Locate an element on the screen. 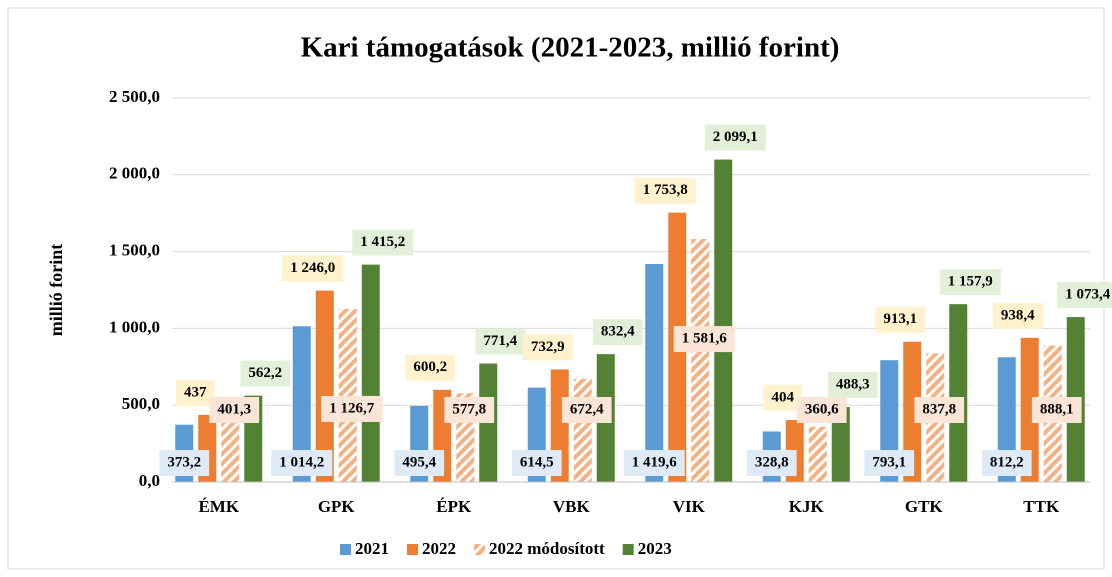 The image size is (1112, 577). value-label: 437 is located at coordinates (195, 392).